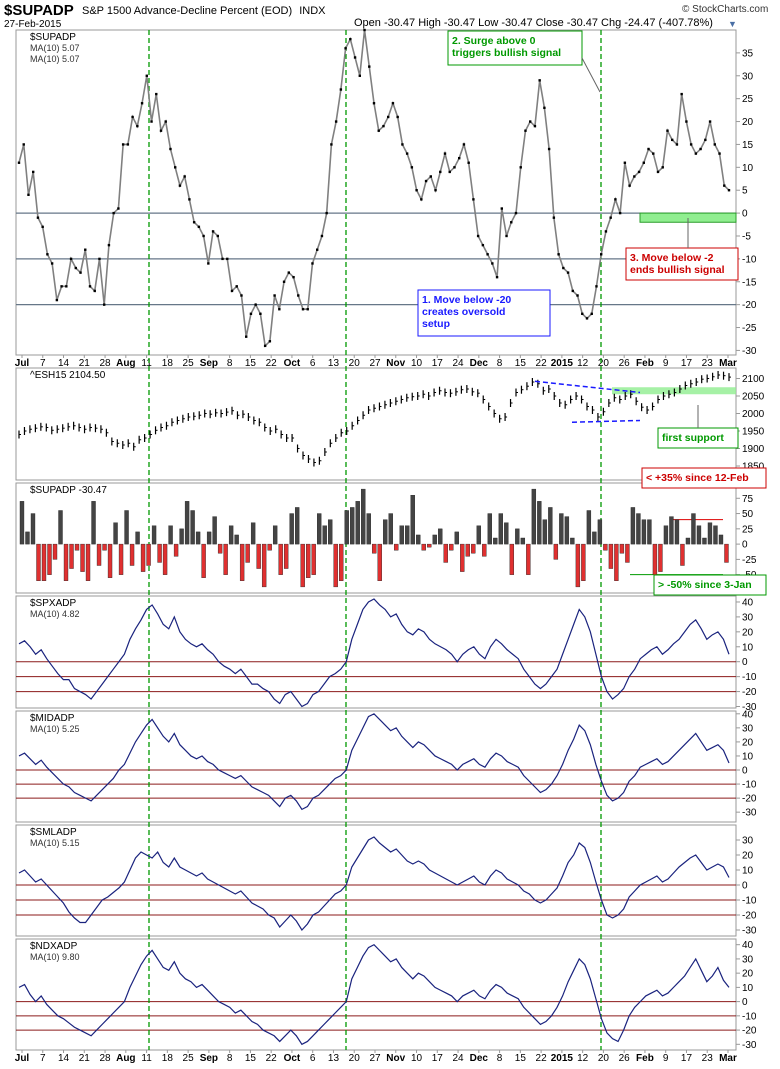 The width and height of the screenshot is (780, 1069). I want to click on panel-frame-spxadp, so click(376, 652).